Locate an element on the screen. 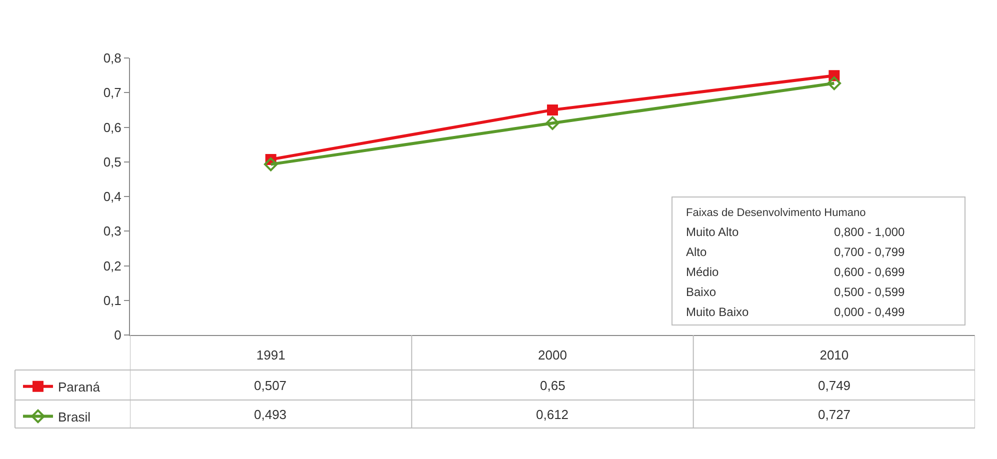 The height and width of the screenshot is (459, 997). y-tick-label: 0,8 is located at coordinates (112, 58).